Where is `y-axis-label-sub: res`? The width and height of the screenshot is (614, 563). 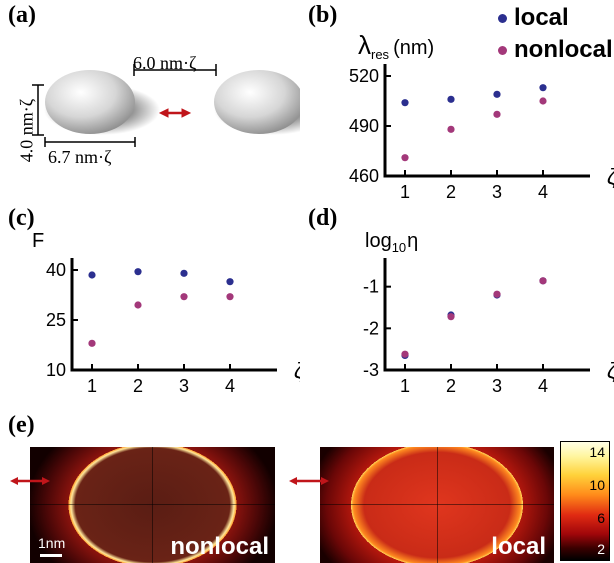
y-axis-label-sub: res is located at coordinates (380, 54).